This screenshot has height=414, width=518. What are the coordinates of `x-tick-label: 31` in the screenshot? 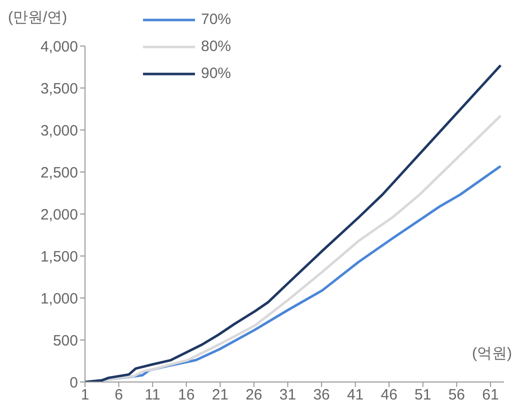 It's located at (287, 395).